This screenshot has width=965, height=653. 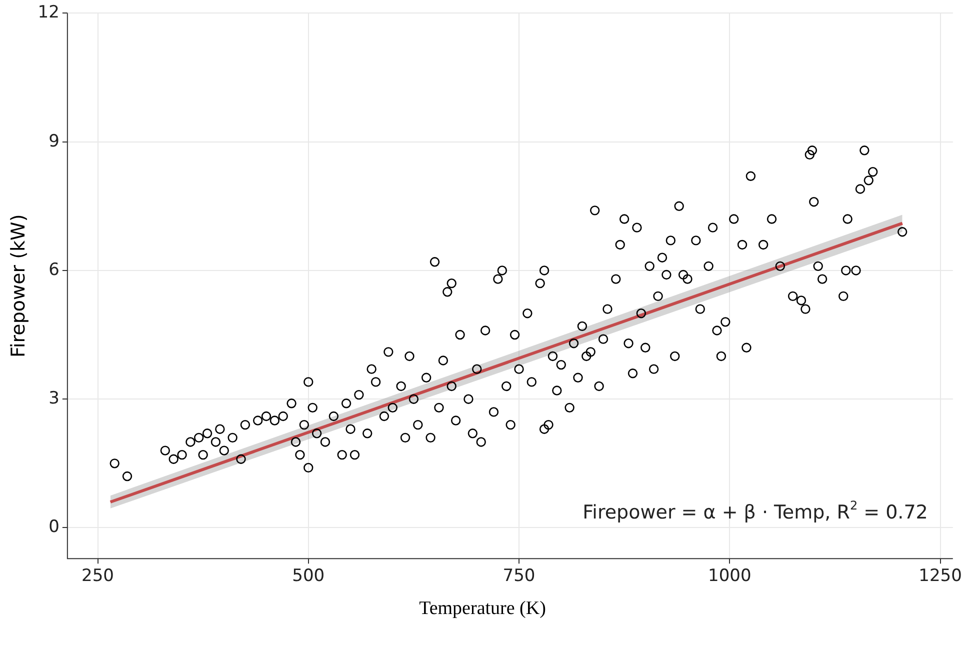 I want to click on y-axis-title: Firepower (kW), so click(x=18, y=286).